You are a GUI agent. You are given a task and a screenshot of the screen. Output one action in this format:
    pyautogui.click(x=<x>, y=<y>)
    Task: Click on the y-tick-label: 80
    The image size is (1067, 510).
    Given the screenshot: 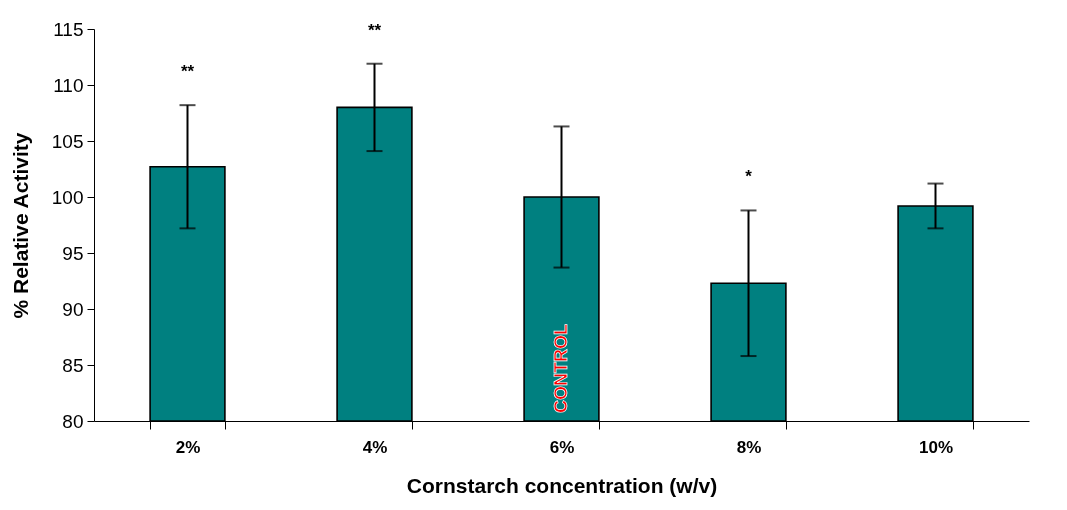 What is the action you would take?
    pyautogui.click(x=73, y=421)
    